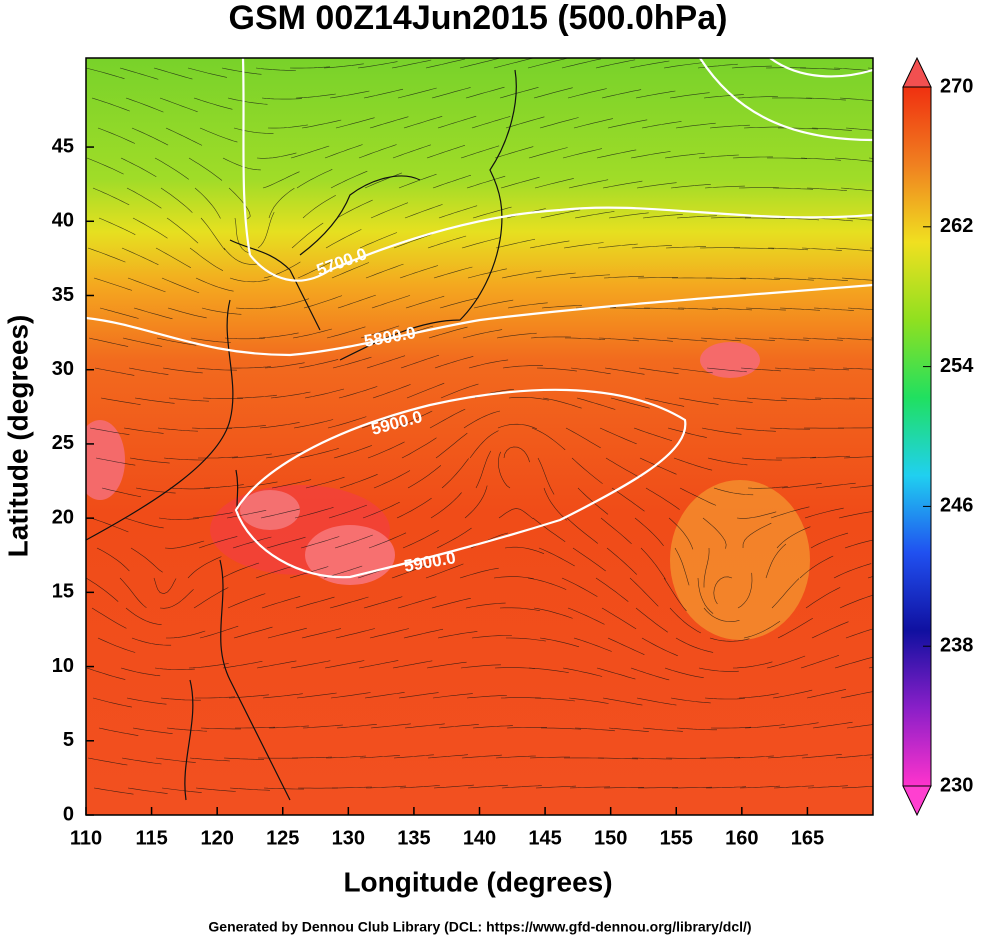 The height and width of the screenshot is (940, 982). What do you see at coordinates (216, 838) in the screenshot?
I see `x-tick-label: 120` at bounding box center [216, 838].